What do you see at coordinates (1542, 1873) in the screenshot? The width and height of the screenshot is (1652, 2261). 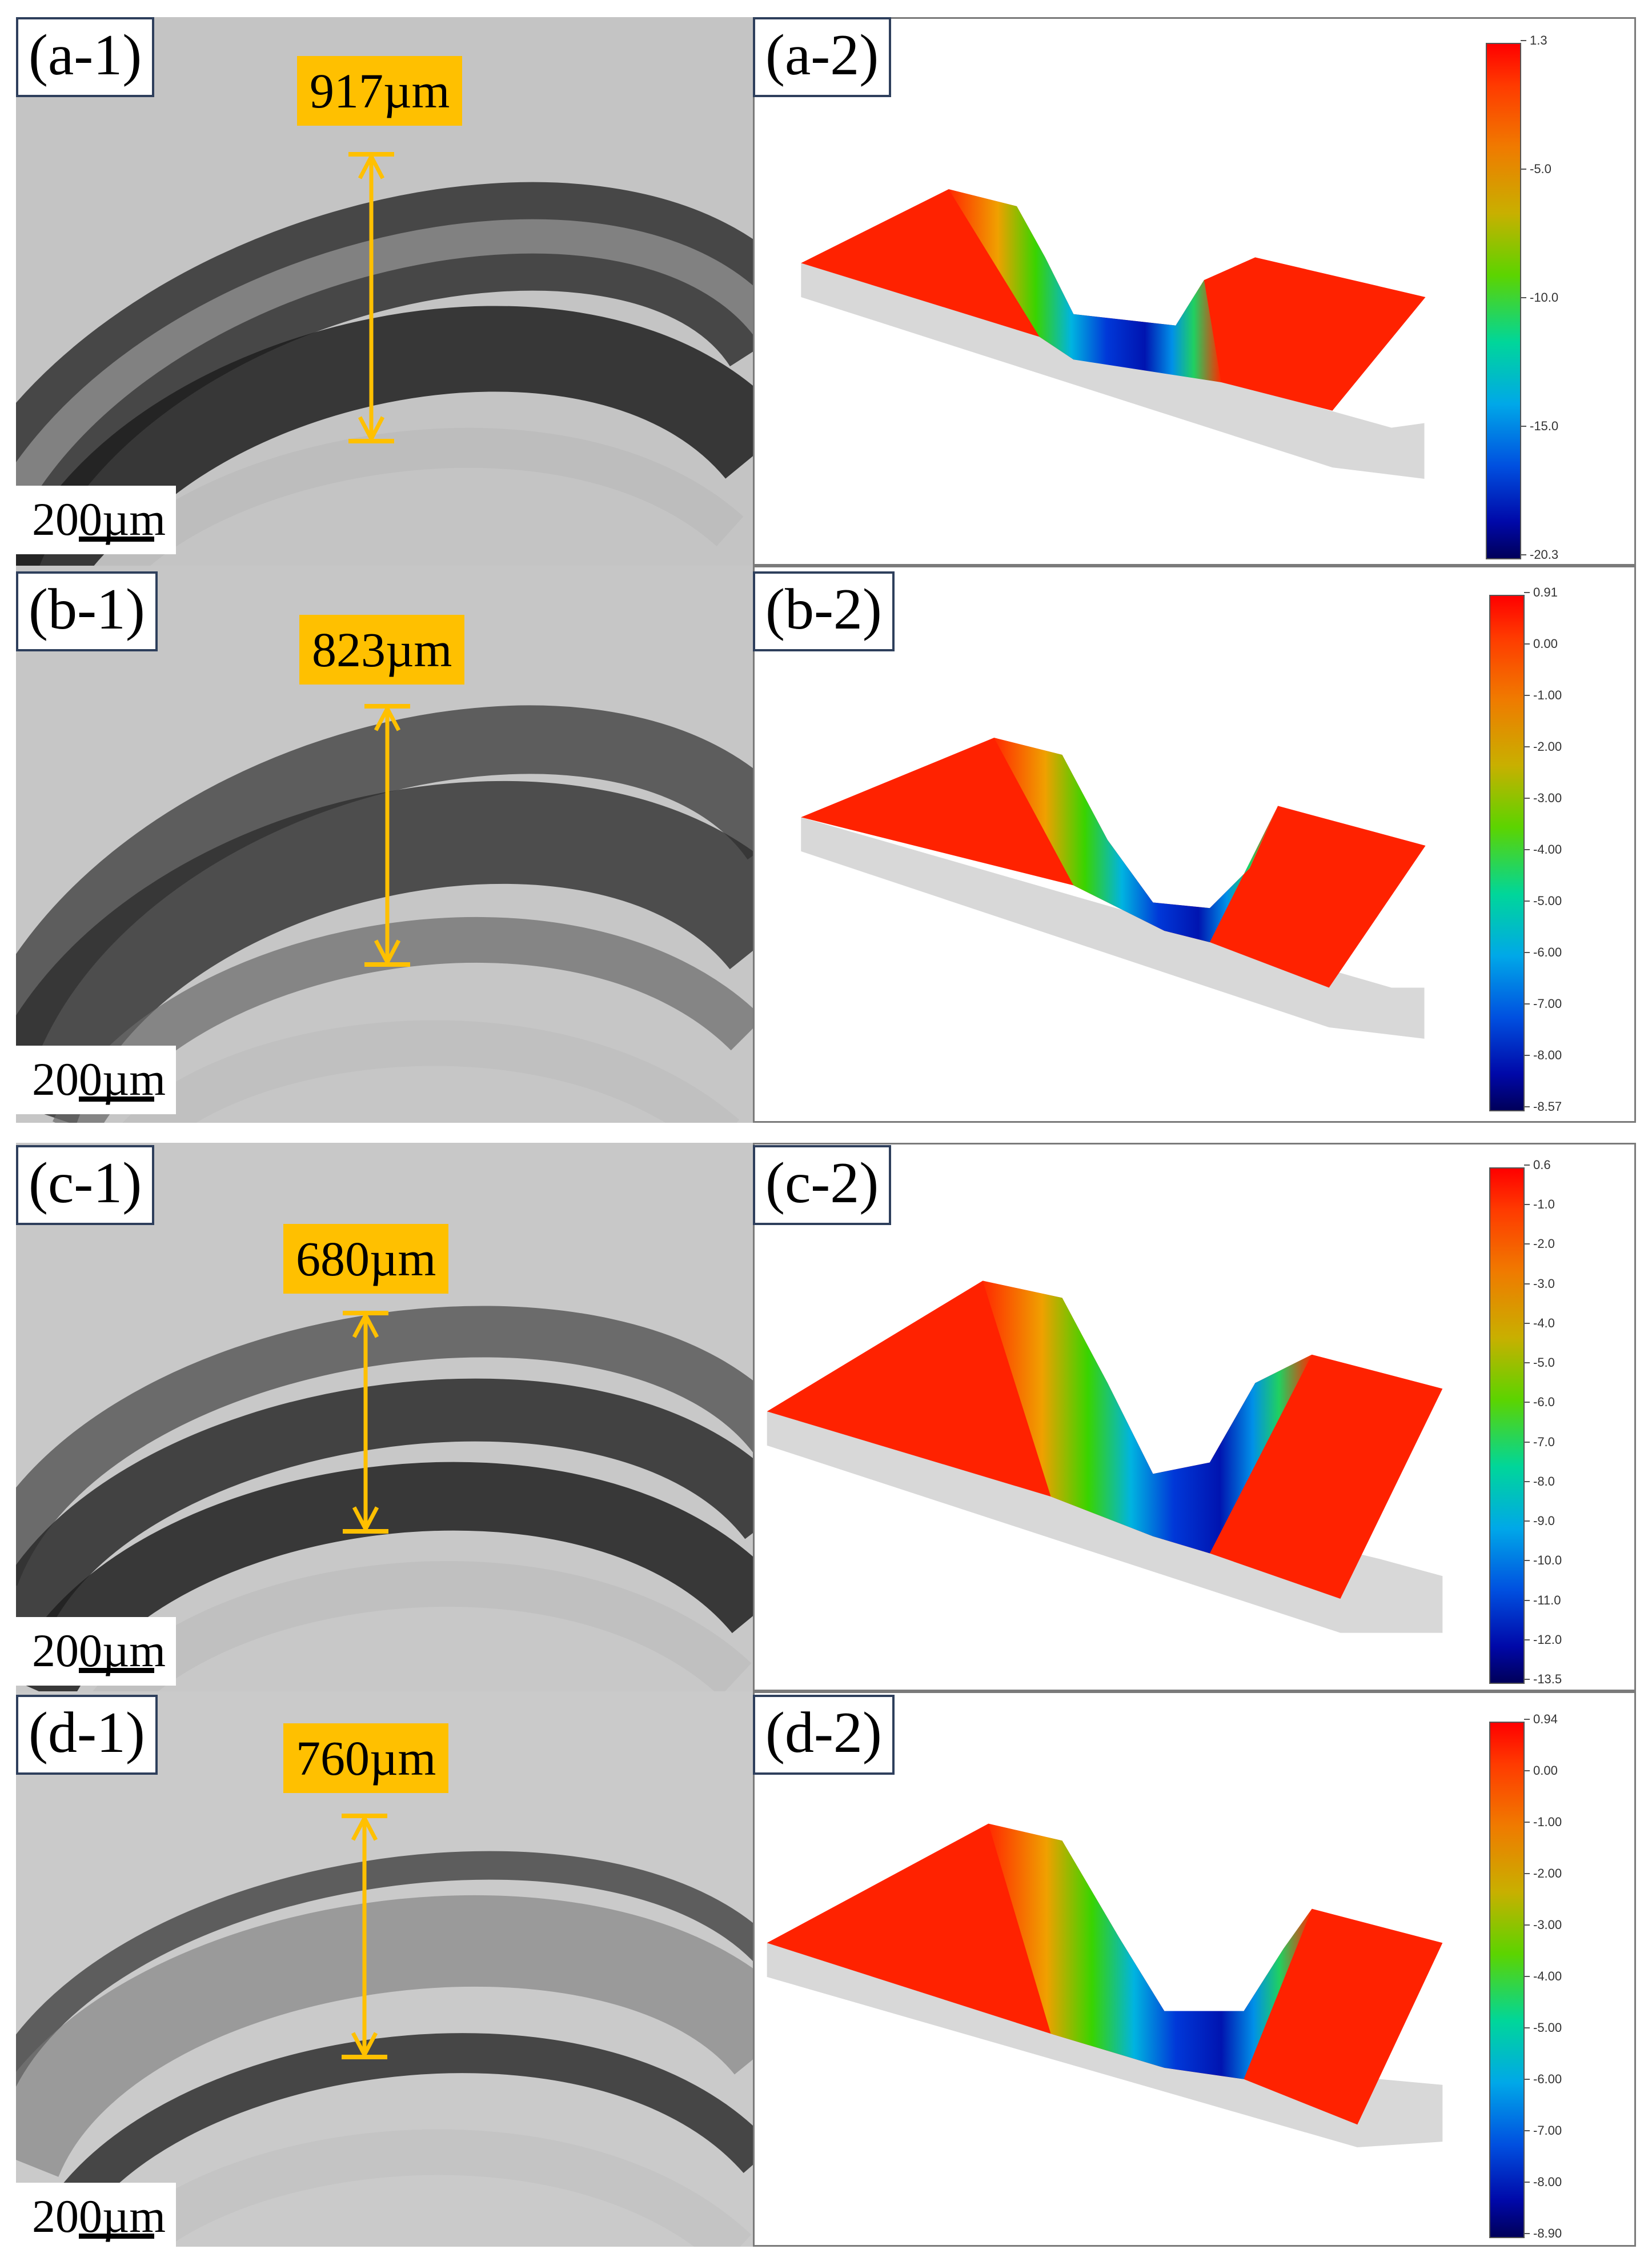 I see `colorbar-tick-d-3: -2.00` at bounding box center [1542, 1873].